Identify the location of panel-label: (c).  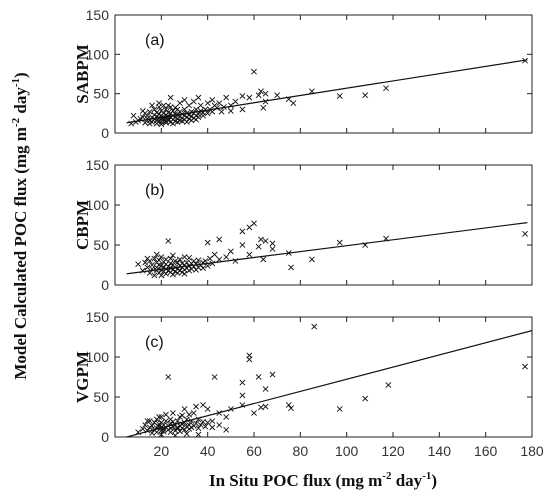
(154, 342).